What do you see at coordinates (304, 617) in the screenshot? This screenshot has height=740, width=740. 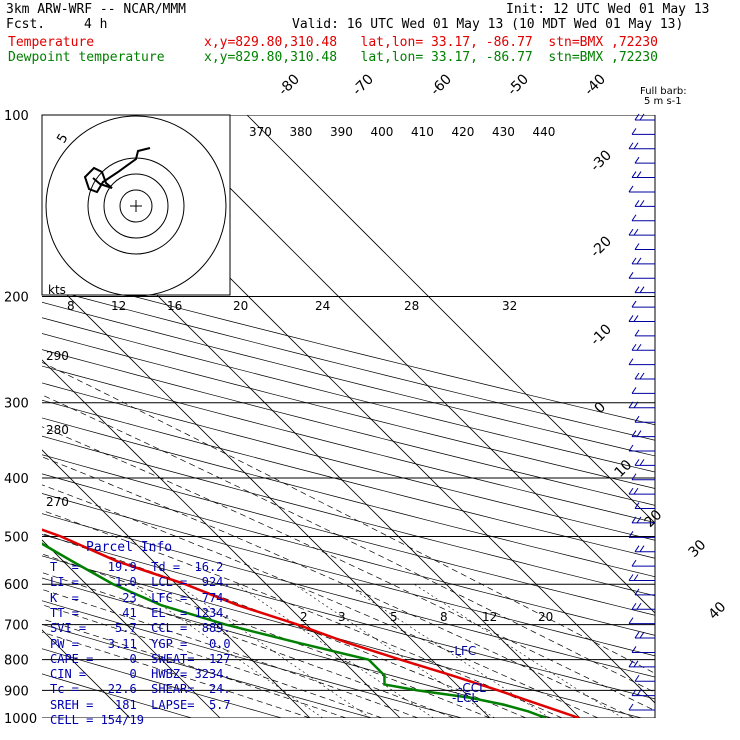 I see `mixing-ratio-label: 2` at bounding box center [304, 617].